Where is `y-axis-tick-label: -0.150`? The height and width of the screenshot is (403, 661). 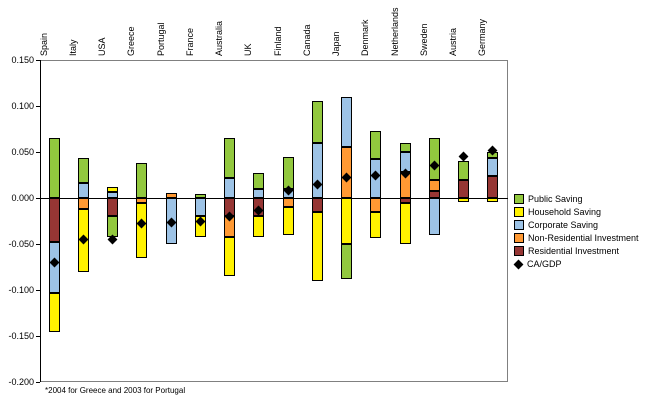 y-axis-tick-label: -0.150 is located at coordinates (21, 336).